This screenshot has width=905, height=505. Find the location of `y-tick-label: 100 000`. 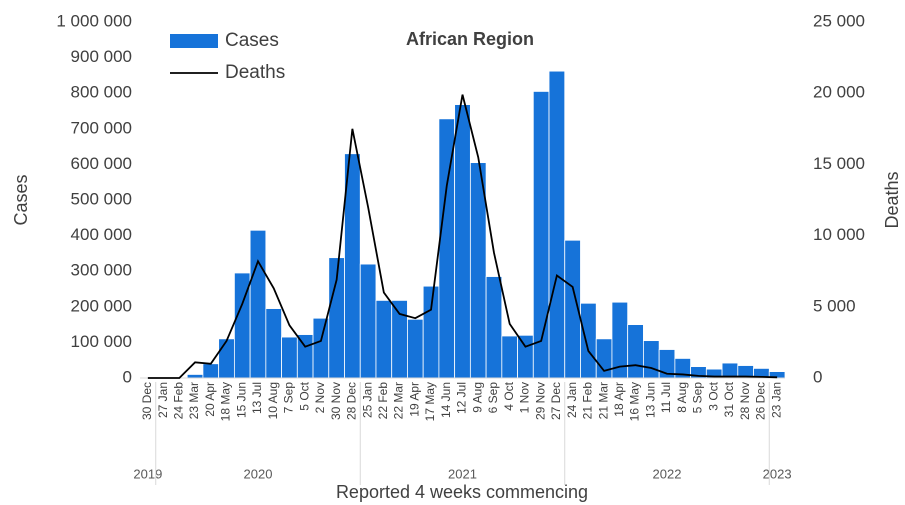

y-tick-label: 100 000 is located at coordinates (101, 341).